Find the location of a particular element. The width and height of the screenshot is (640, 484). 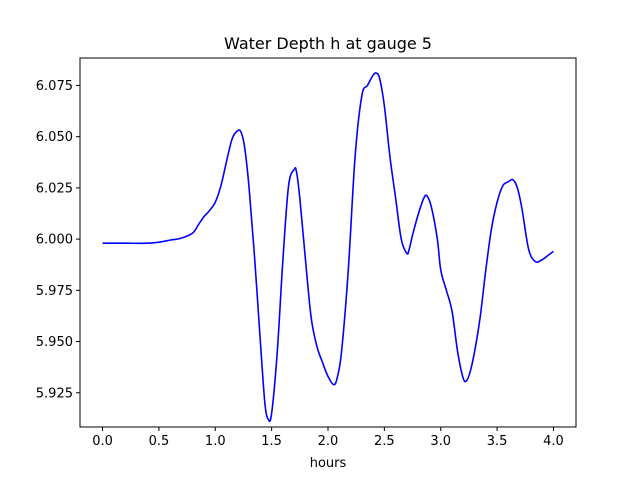

y-tick-label: 6.025 is located at coordinates (54, 188).